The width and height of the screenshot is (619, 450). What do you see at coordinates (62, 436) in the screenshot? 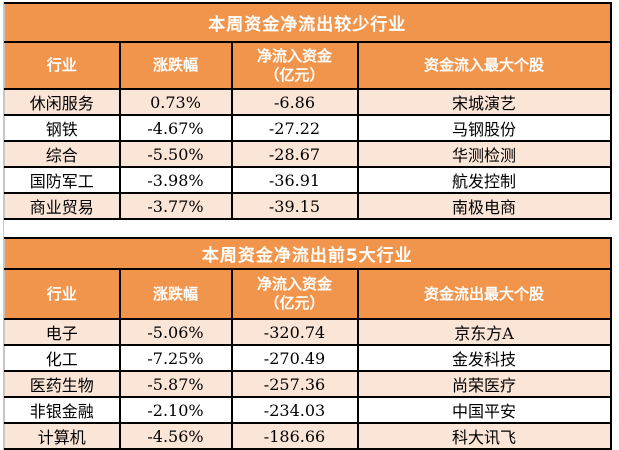
I see `industry-cell: 计算机` at bounding box center [62, 436].